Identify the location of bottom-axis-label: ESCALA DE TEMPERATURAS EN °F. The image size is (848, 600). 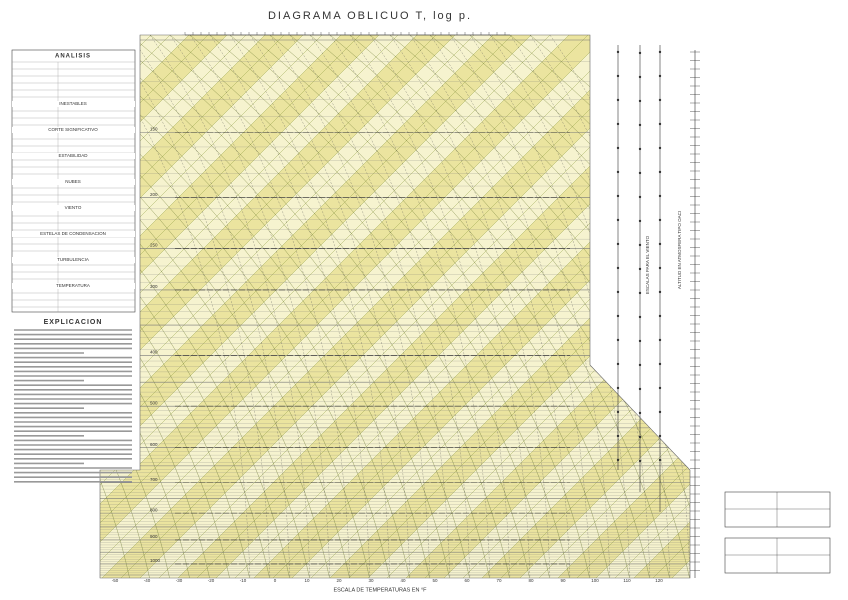
(380, 590).